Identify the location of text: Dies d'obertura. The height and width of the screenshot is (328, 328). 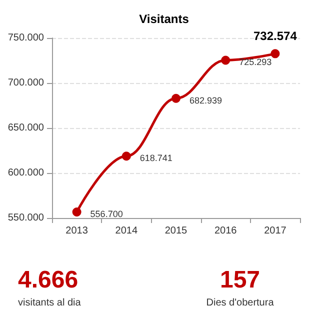
(240, 303).